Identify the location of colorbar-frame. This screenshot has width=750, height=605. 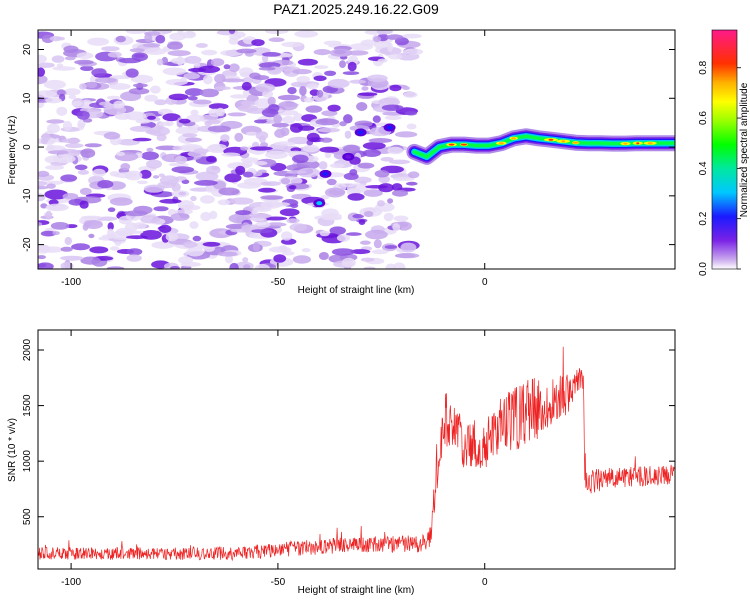
(724, 149).